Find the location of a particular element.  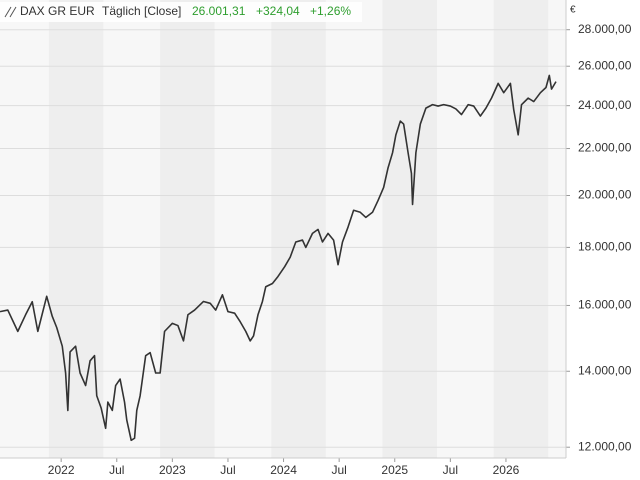

x-tick-label: 2024 is located at coordinates (283, 470).